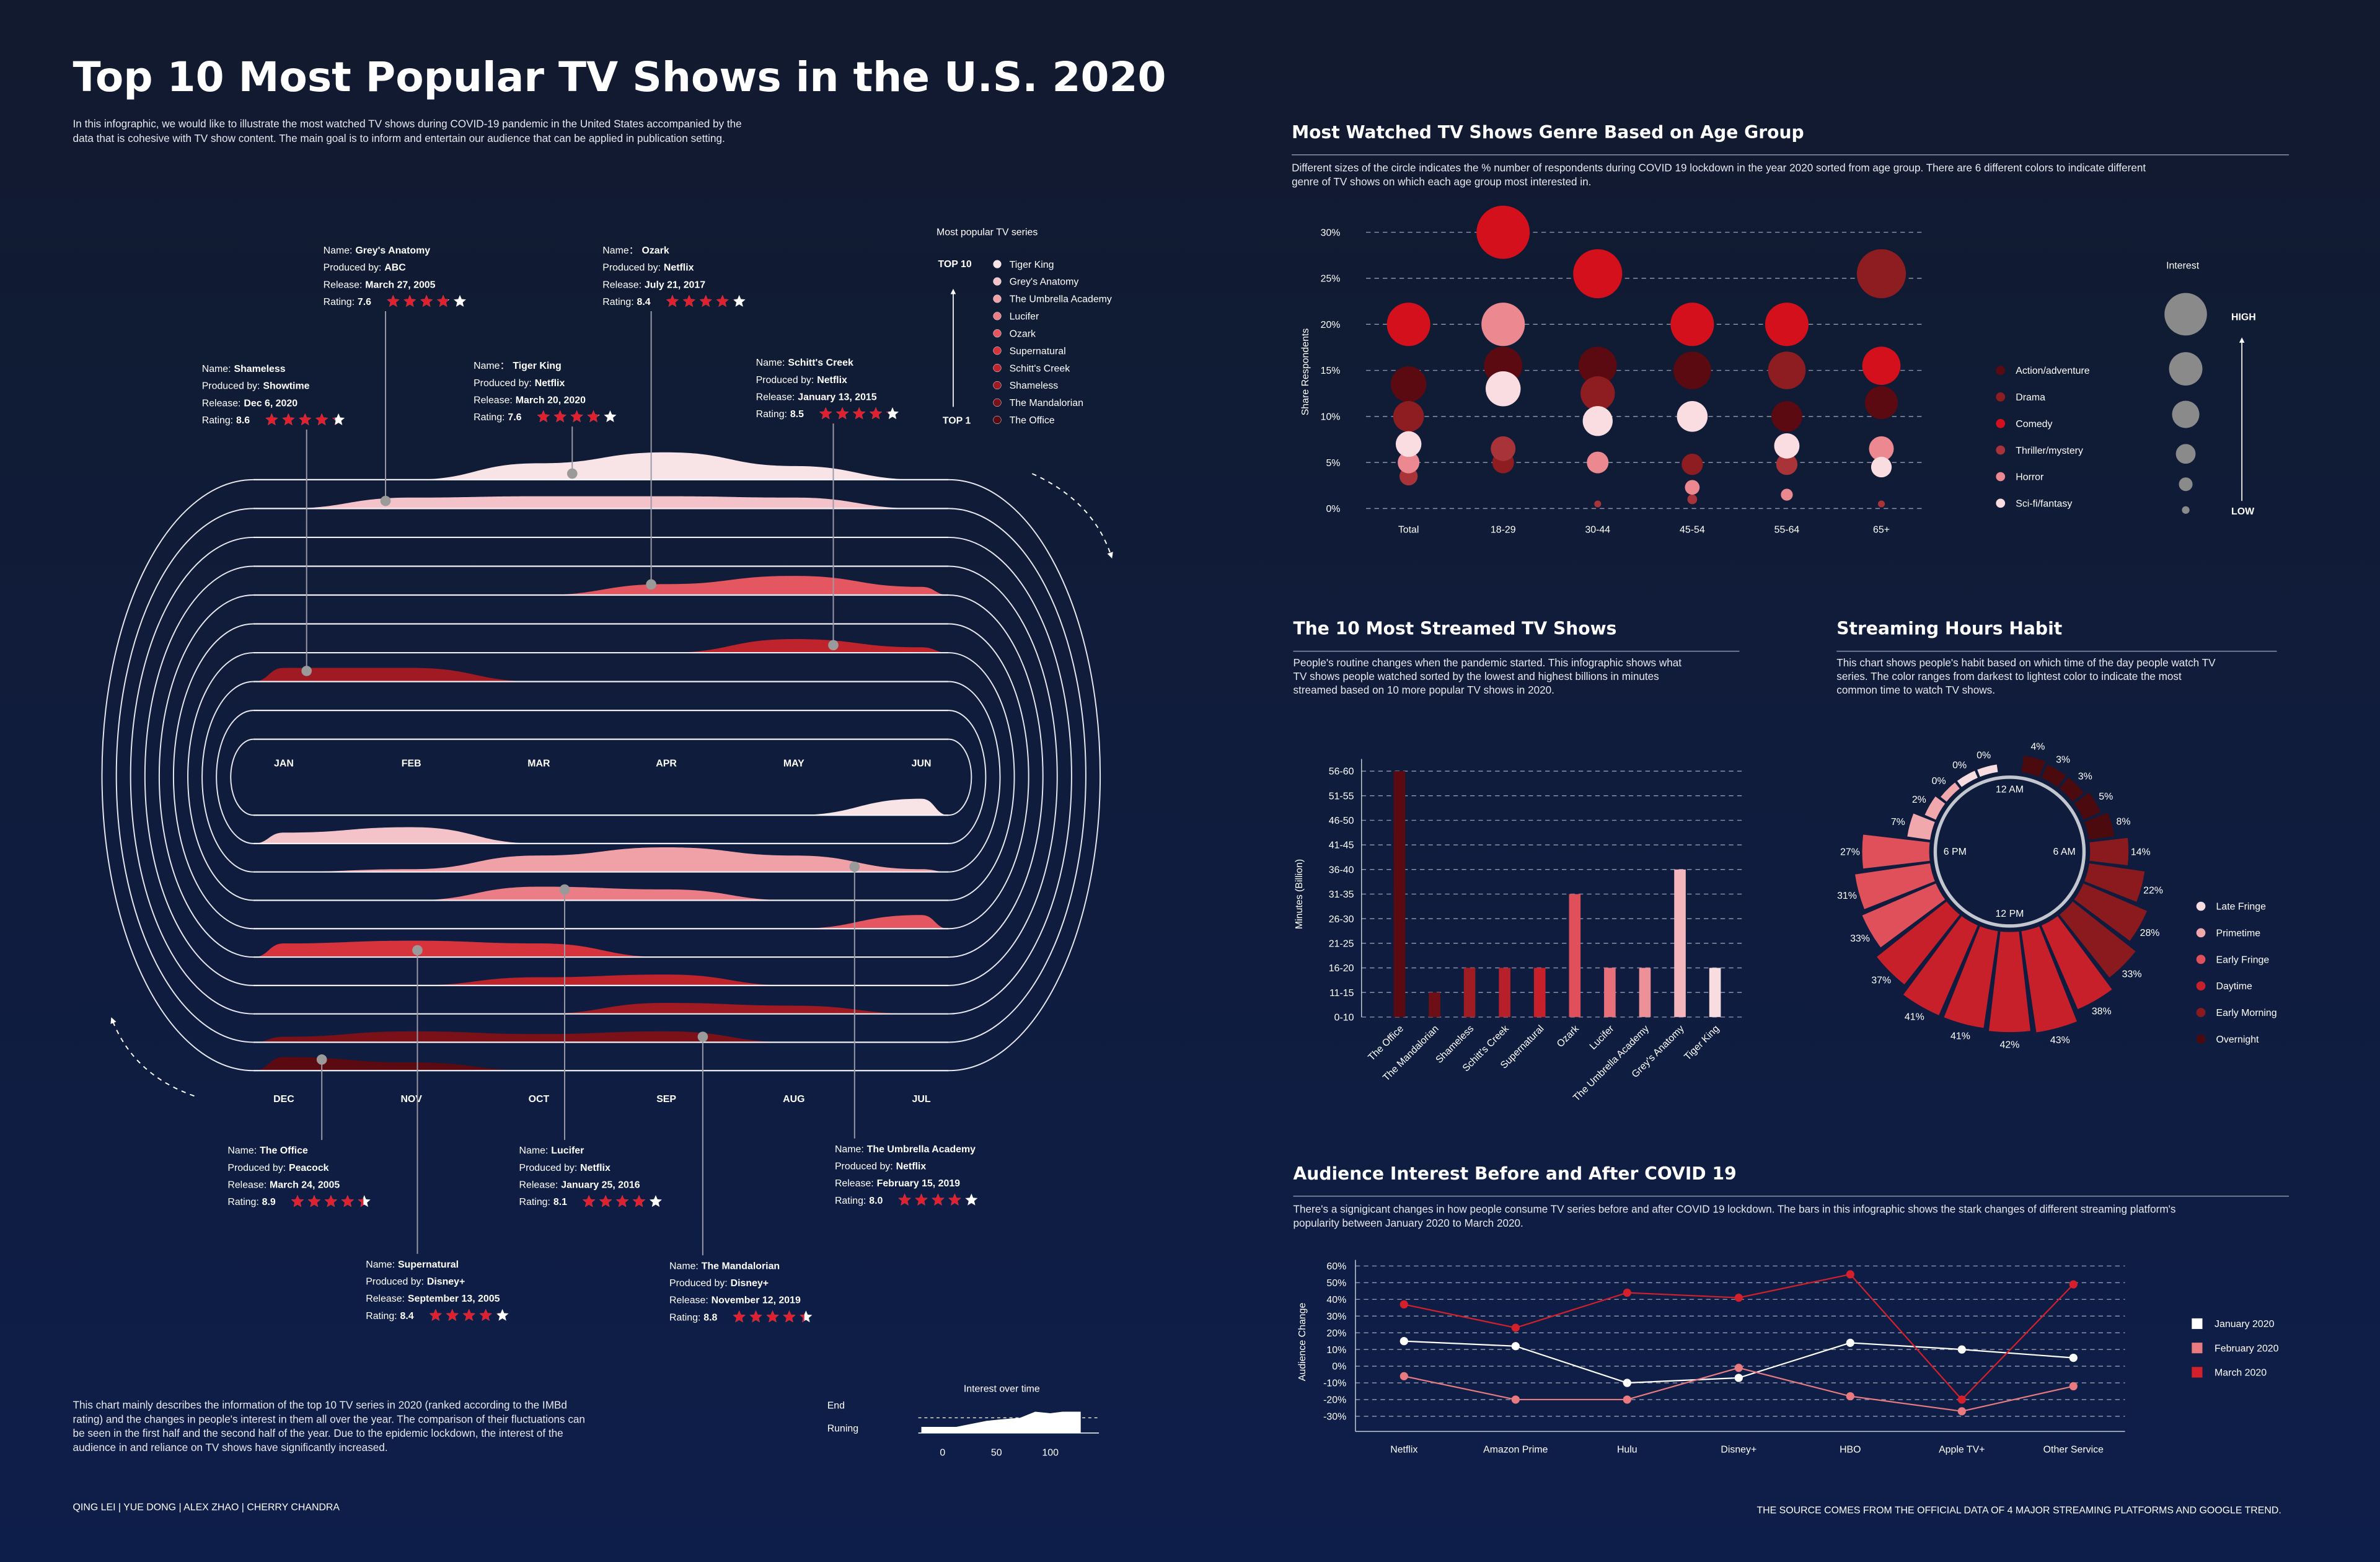 Image resolution: width=2380 pixels, height=1562 pixels. What do you see at coordinates (415, 1282) in the screenshot?
I see `card-line: Produced by: Disney+` at bounding box center [415, 1282].